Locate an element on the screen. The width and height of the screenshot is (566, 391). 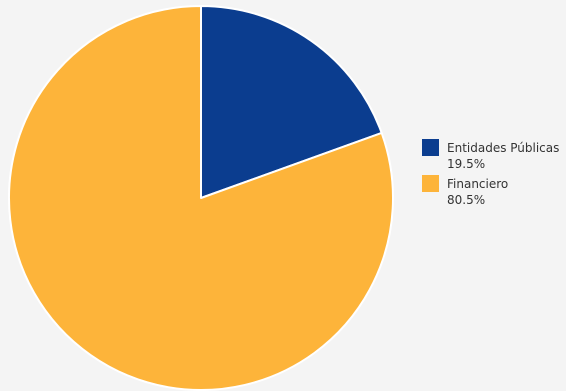
legend-item-financiero: Financiero 80.5% is located at coordinates (465, 191).